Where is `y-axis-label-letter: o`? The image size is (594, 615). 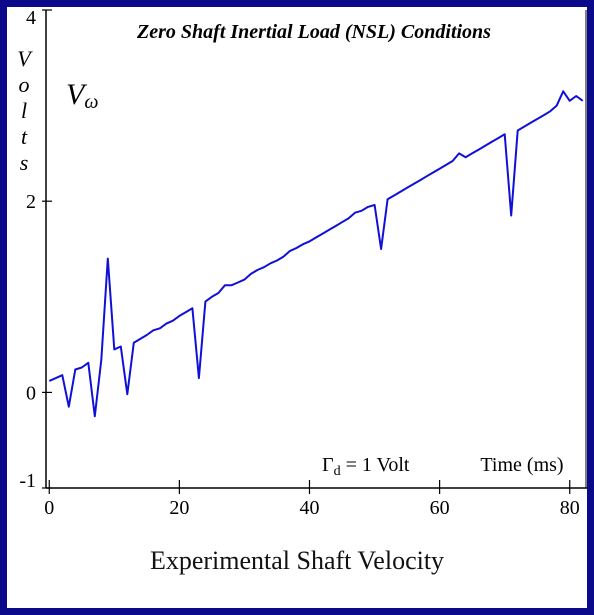 y-axis-label-letter: o is located at coordinates (24, 84).